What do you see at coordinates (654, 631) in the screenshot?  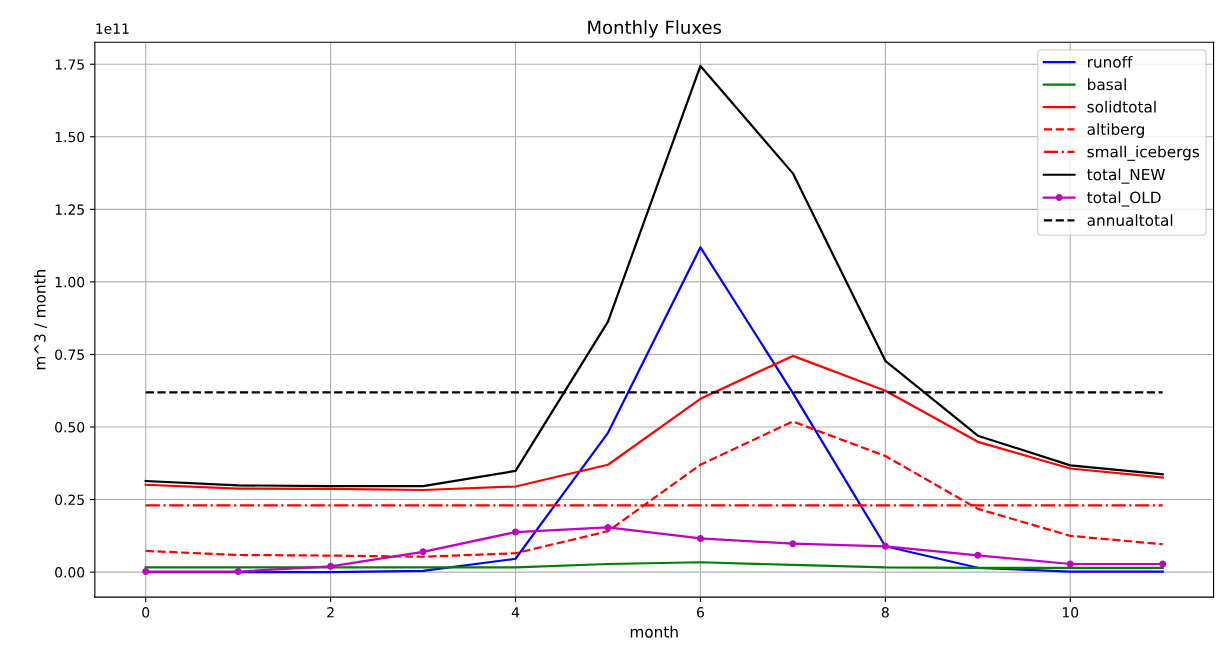 I see `x-axis-title: month` at bounding box center [654, 631].